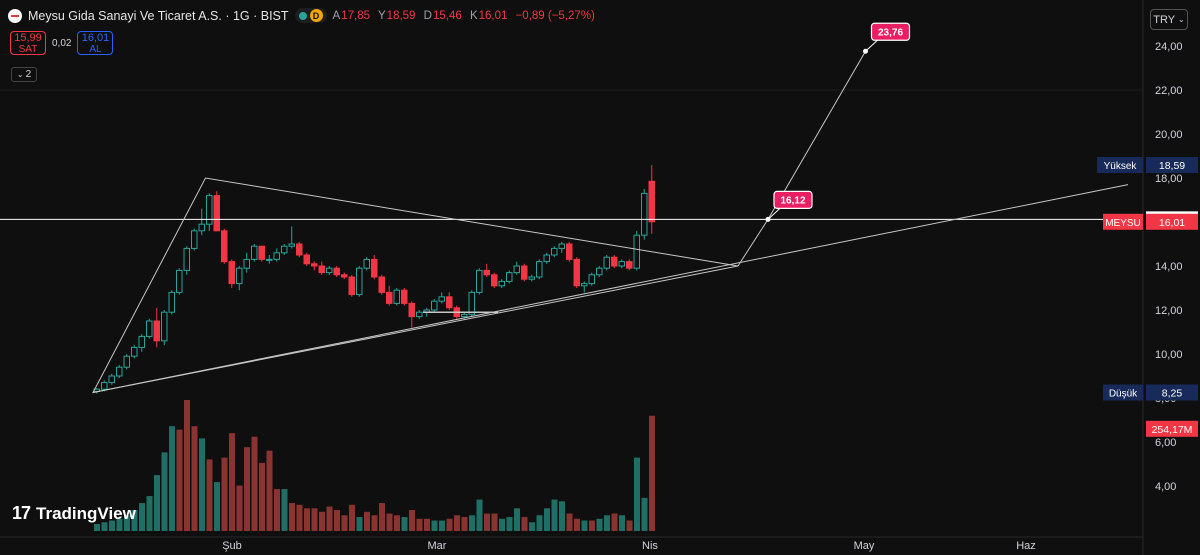  I want to click on callout-label: 16,12, so click(792, 200).